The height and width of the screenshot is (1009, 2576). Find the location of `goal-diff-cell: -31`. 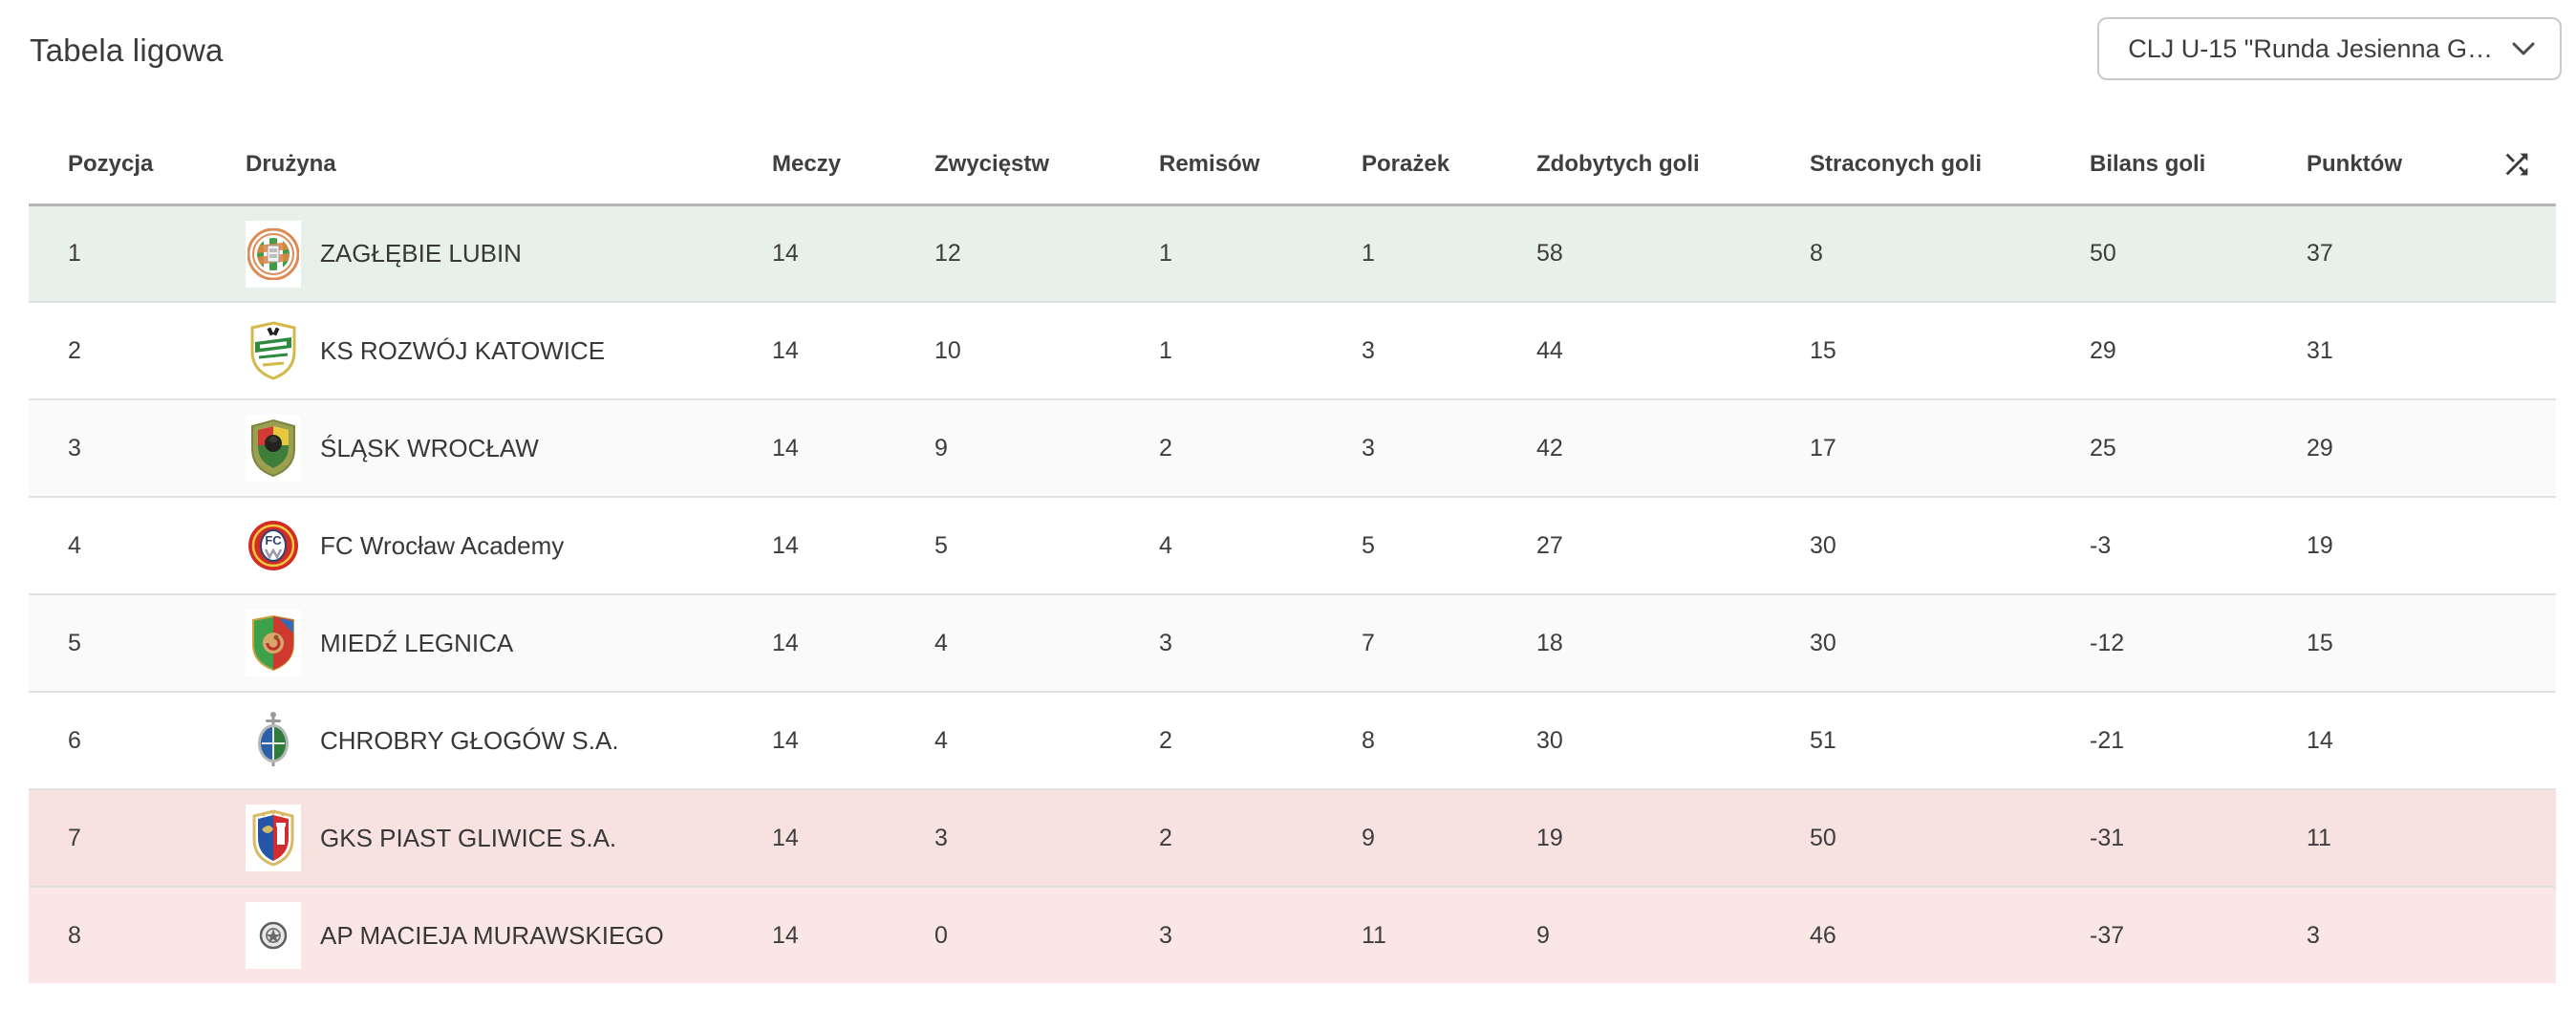

goal-diff-cell: -31 is located at coordinates (2107, 837).